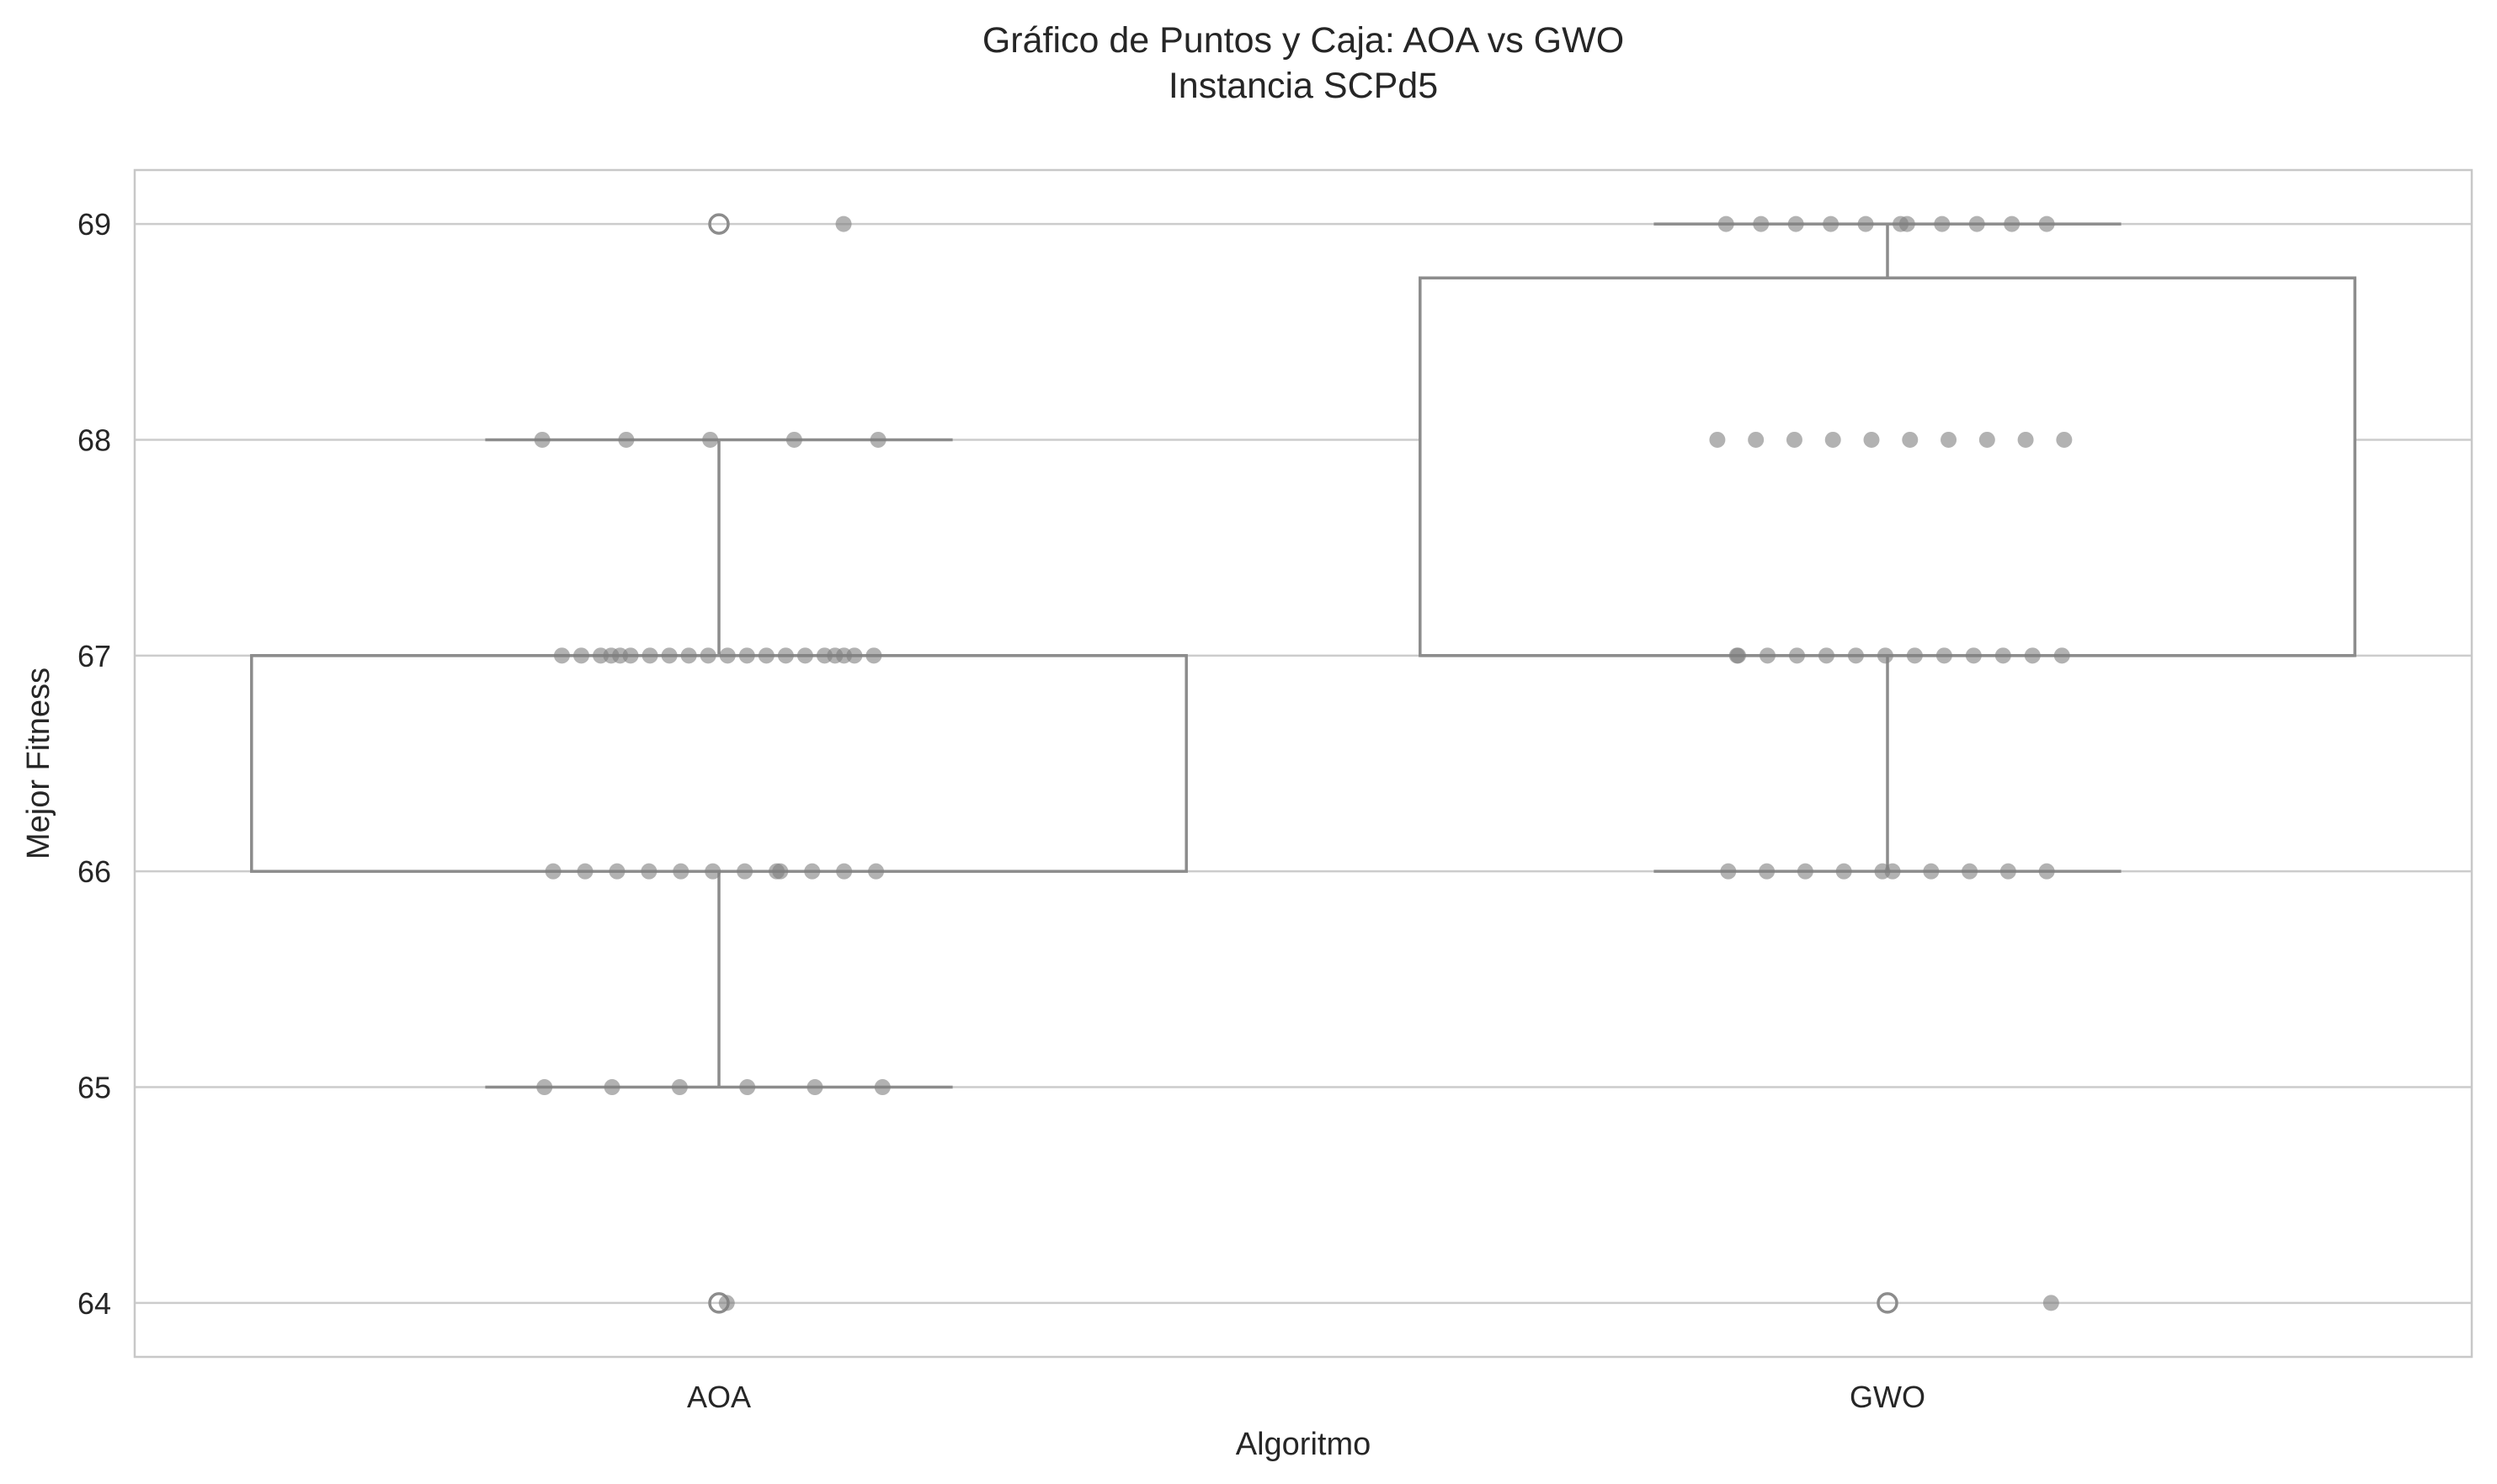  I want to click on y-tick-label: 66, so click(94, 871).